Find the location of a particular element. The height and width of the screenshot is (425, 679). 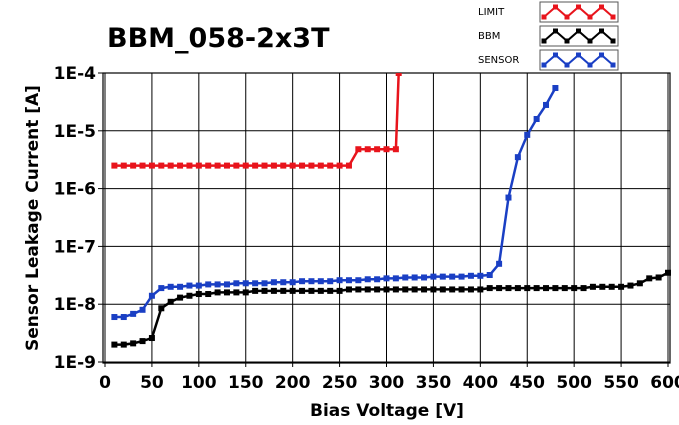

y-tick-label: 1E-9 is located at coordinates (75, 363).